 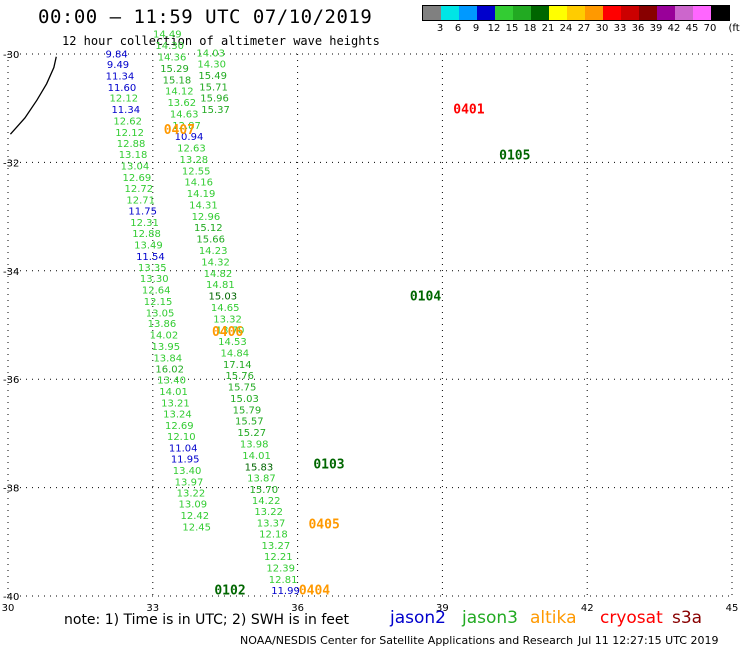 I want to click on legend-label: 33, so click(x=620, y=28).